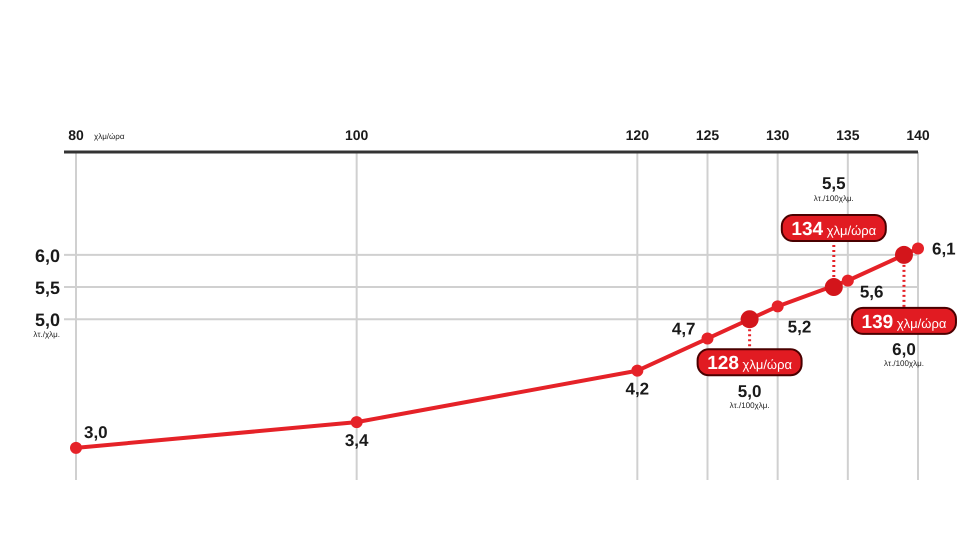  What do you see at coordinates (47, 320) in the screenshot?
I see `y-tick-label: 5,0` at bounding box center [47, 320].